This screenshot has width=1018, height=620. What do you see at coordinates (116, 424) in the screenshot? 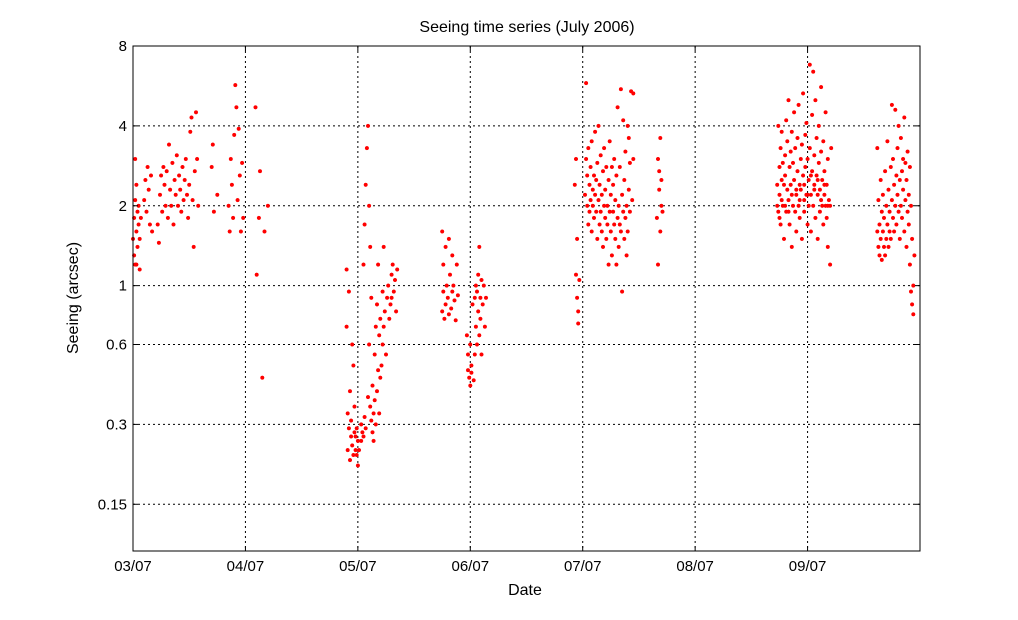
I see `y-tick-label: 0.3` at bounding box center [116, 424].